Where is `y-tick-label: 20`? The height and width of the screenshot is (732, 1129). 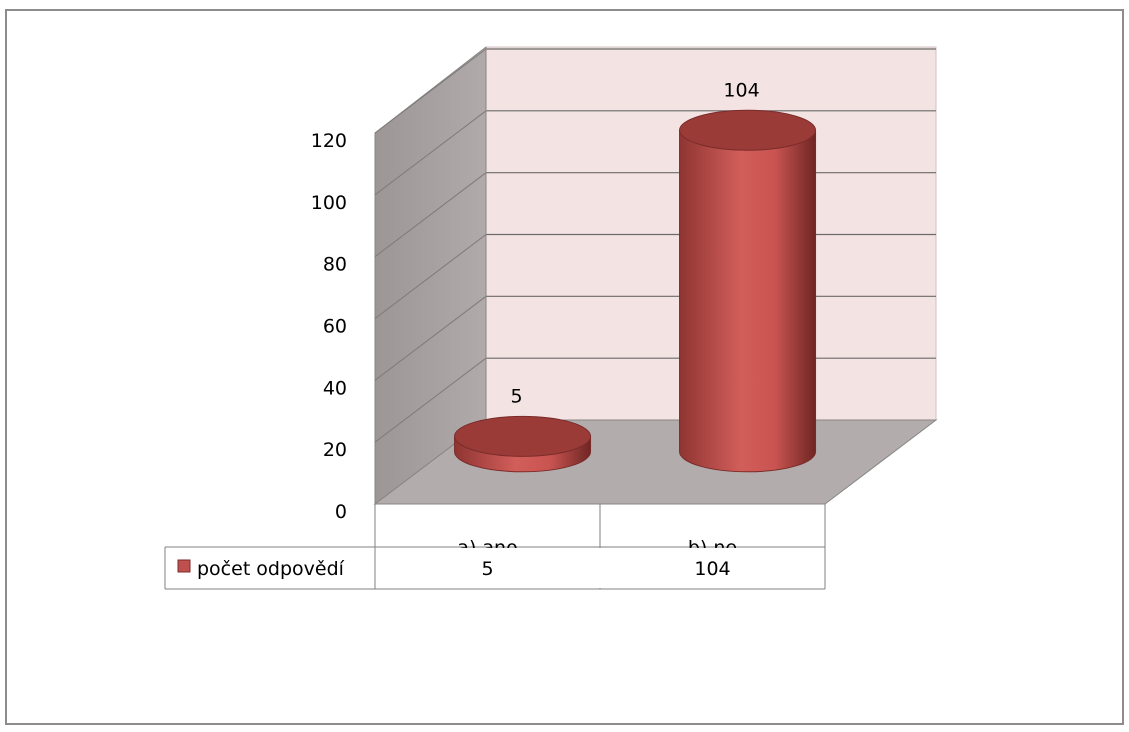
y-tick-label: 20 is located at coordinates (335, 450).